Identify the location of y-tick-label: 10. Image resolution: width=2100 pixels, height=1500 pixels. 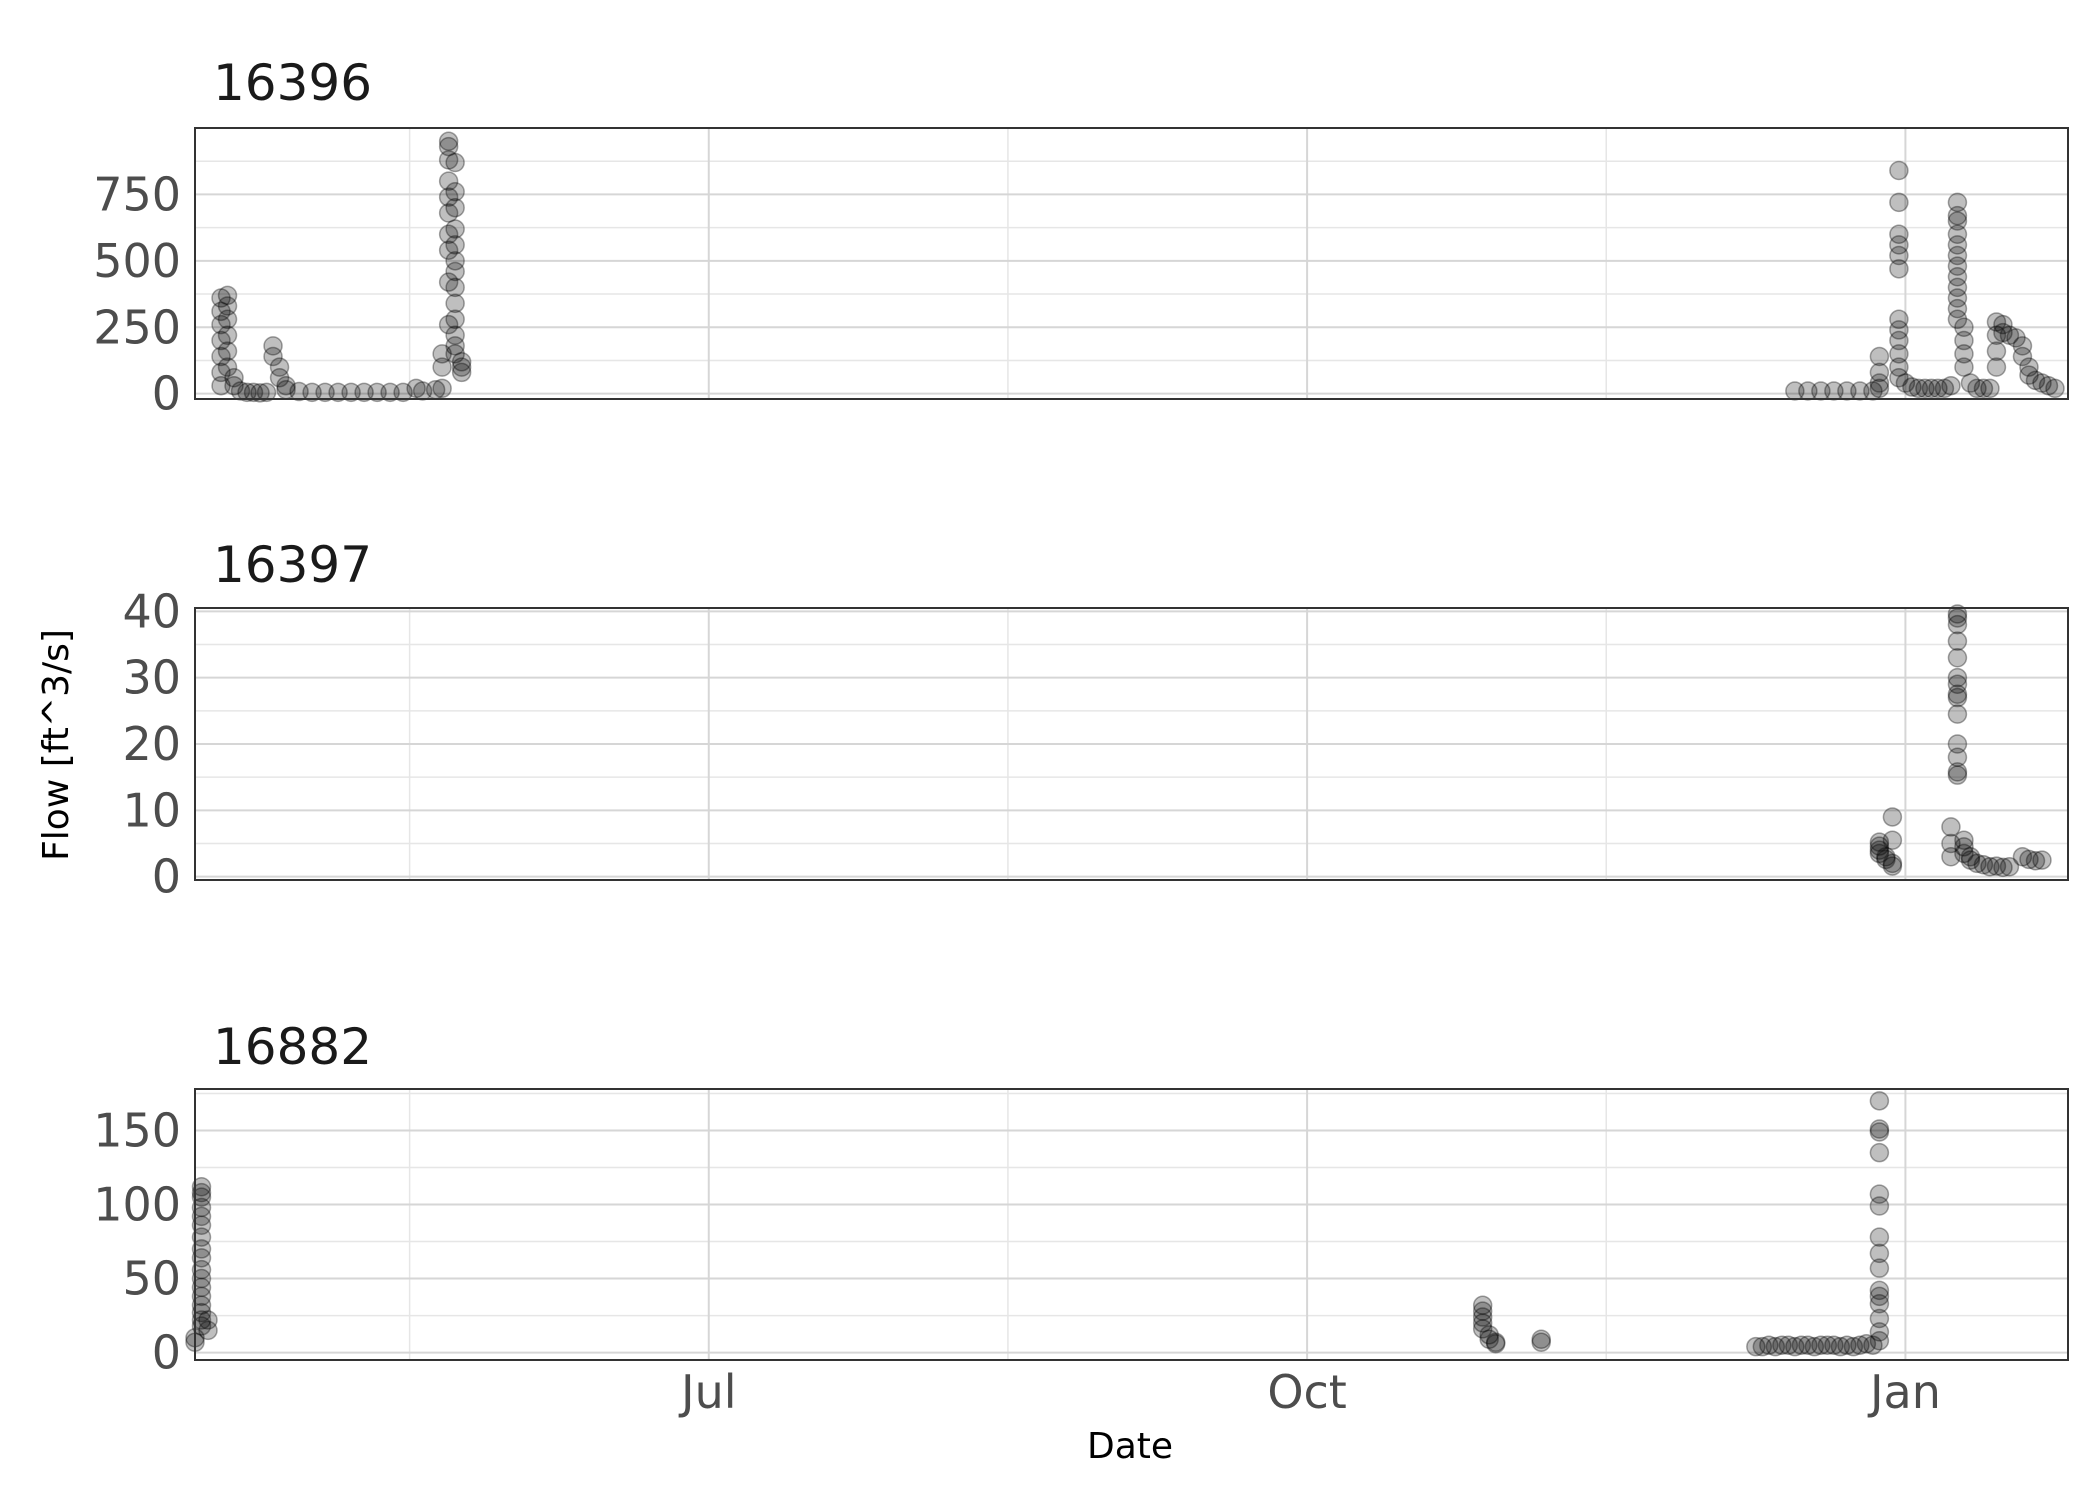
(151, 810).